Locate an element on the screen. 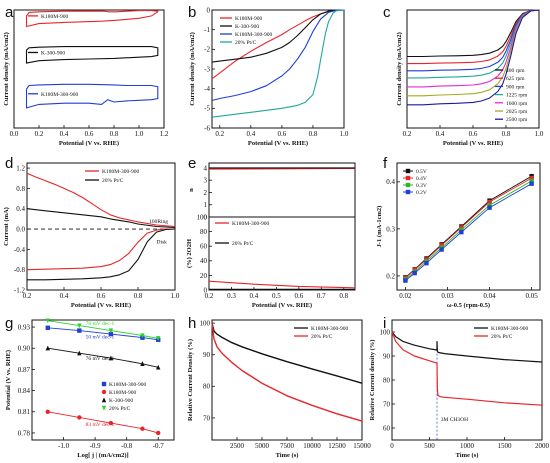 This screenshot has height=463, width=550. x-tick-label-i: 1000 is located at coordinates (467, 446).